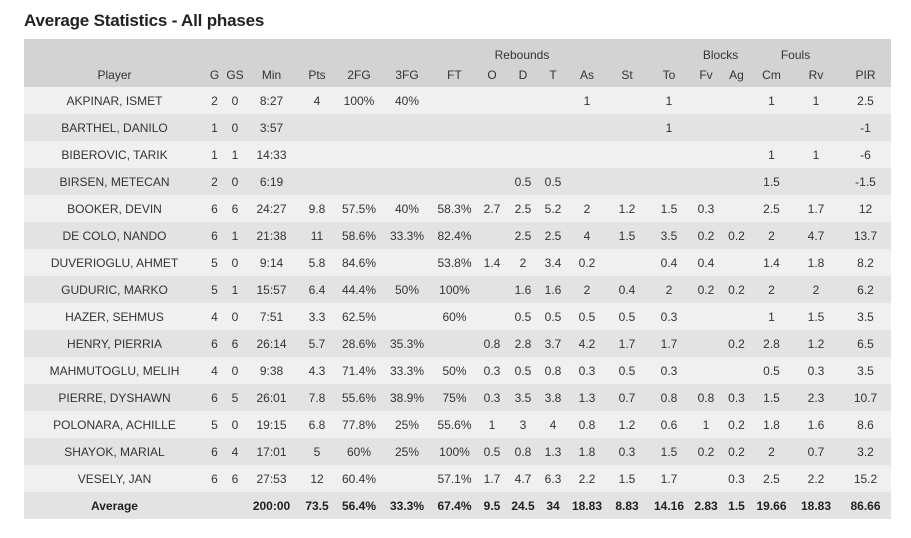 This screenshot has height=538, width=911. What do you see at coordinates (271, 181) in the screenshot?
I see `stat-cell: 6:19` at bounding box center [271, 181].